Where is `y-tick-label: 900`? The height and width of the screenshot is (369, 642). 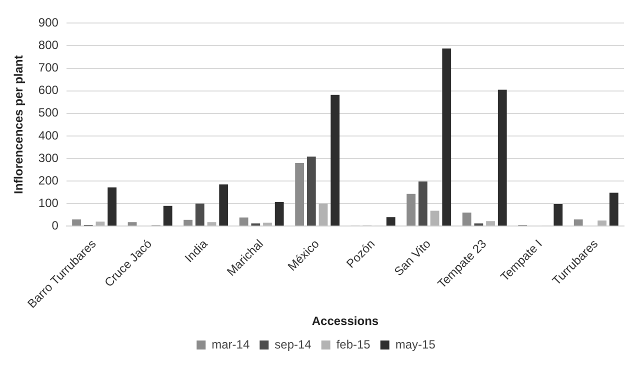 y-tick-label: 900 is located at coordinates (48, 23).